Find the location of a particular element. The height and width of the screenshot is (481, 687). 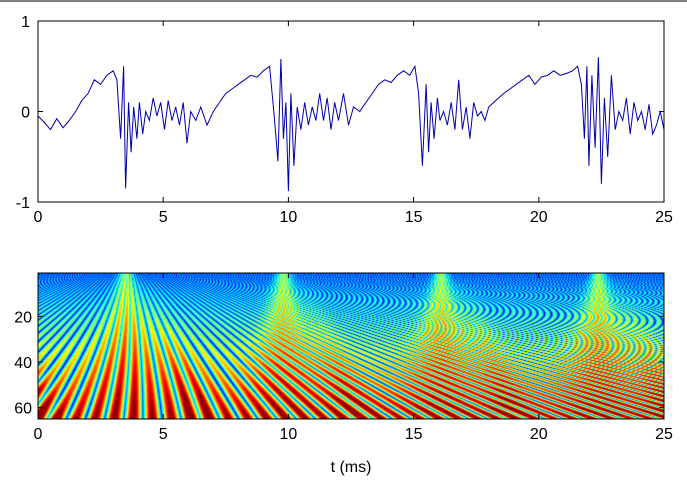

scalogram-x-axis-label: t (ms) is located at coordinates (351, 467).